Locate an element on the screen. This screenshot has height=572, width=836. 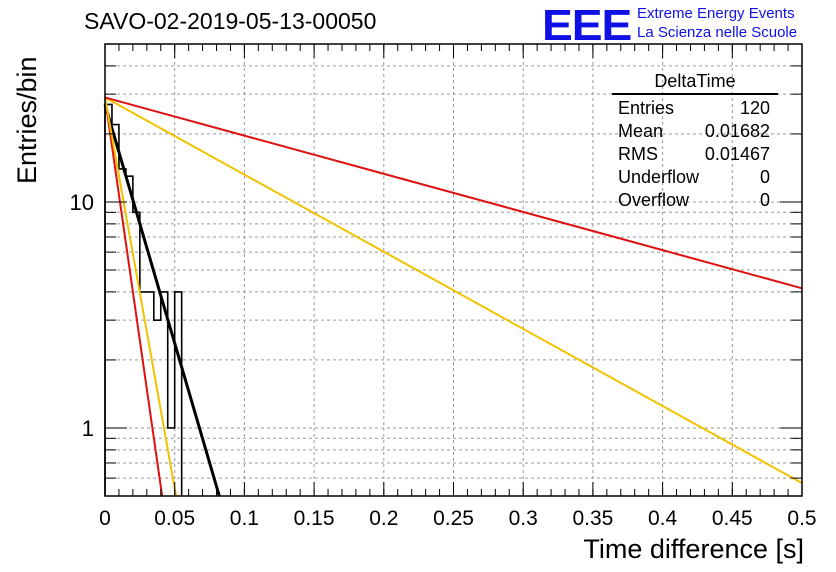
x-tick-label: 0.35 is located at coordinates (592, 518).